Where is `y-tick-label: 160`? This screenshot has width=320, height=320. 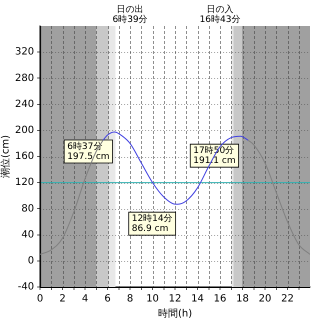
y-tick-label: 160 is located at coordinates (24, 156).